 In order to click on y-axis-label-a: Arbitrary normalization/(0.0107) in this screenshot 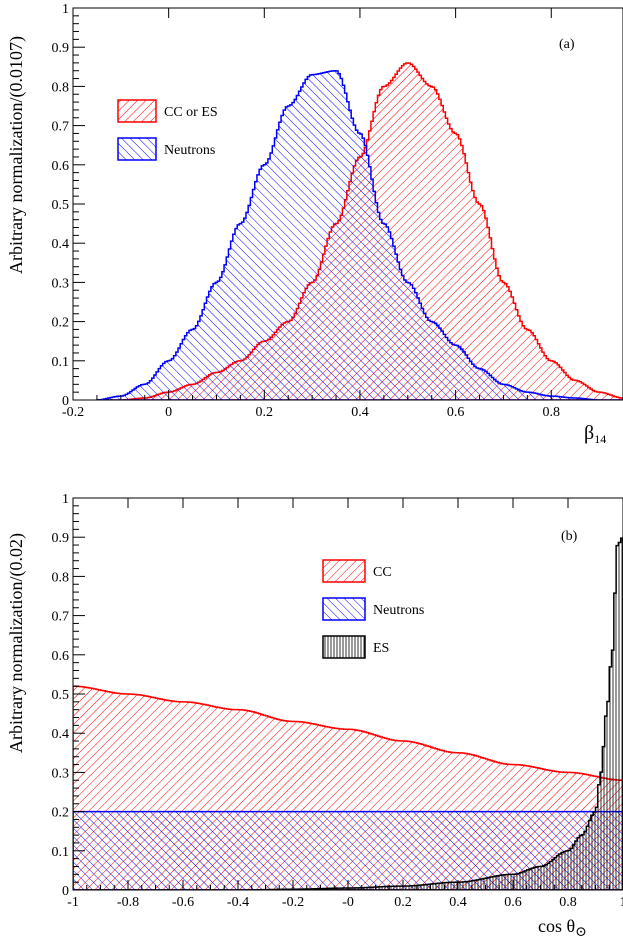, I will do `click(16, 155)`.